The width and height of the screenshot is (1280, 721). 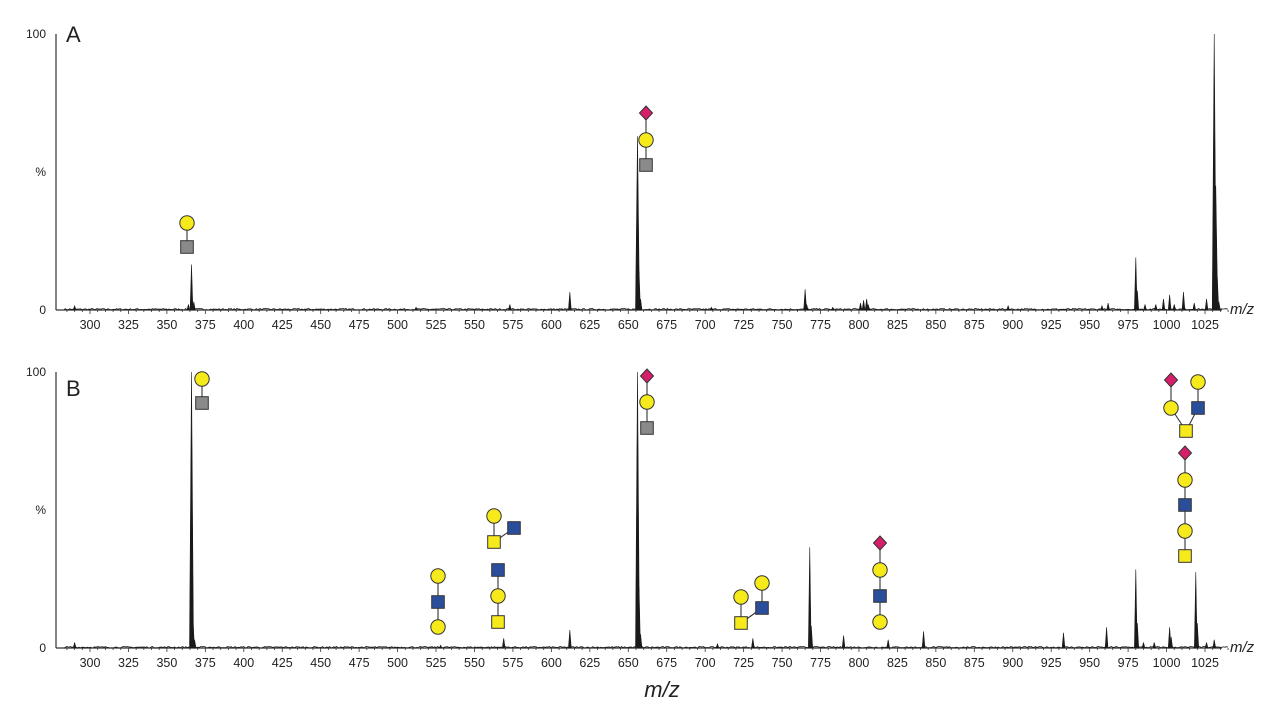 I want to click on x-tick-label: 650, so click(x=628, y=663).